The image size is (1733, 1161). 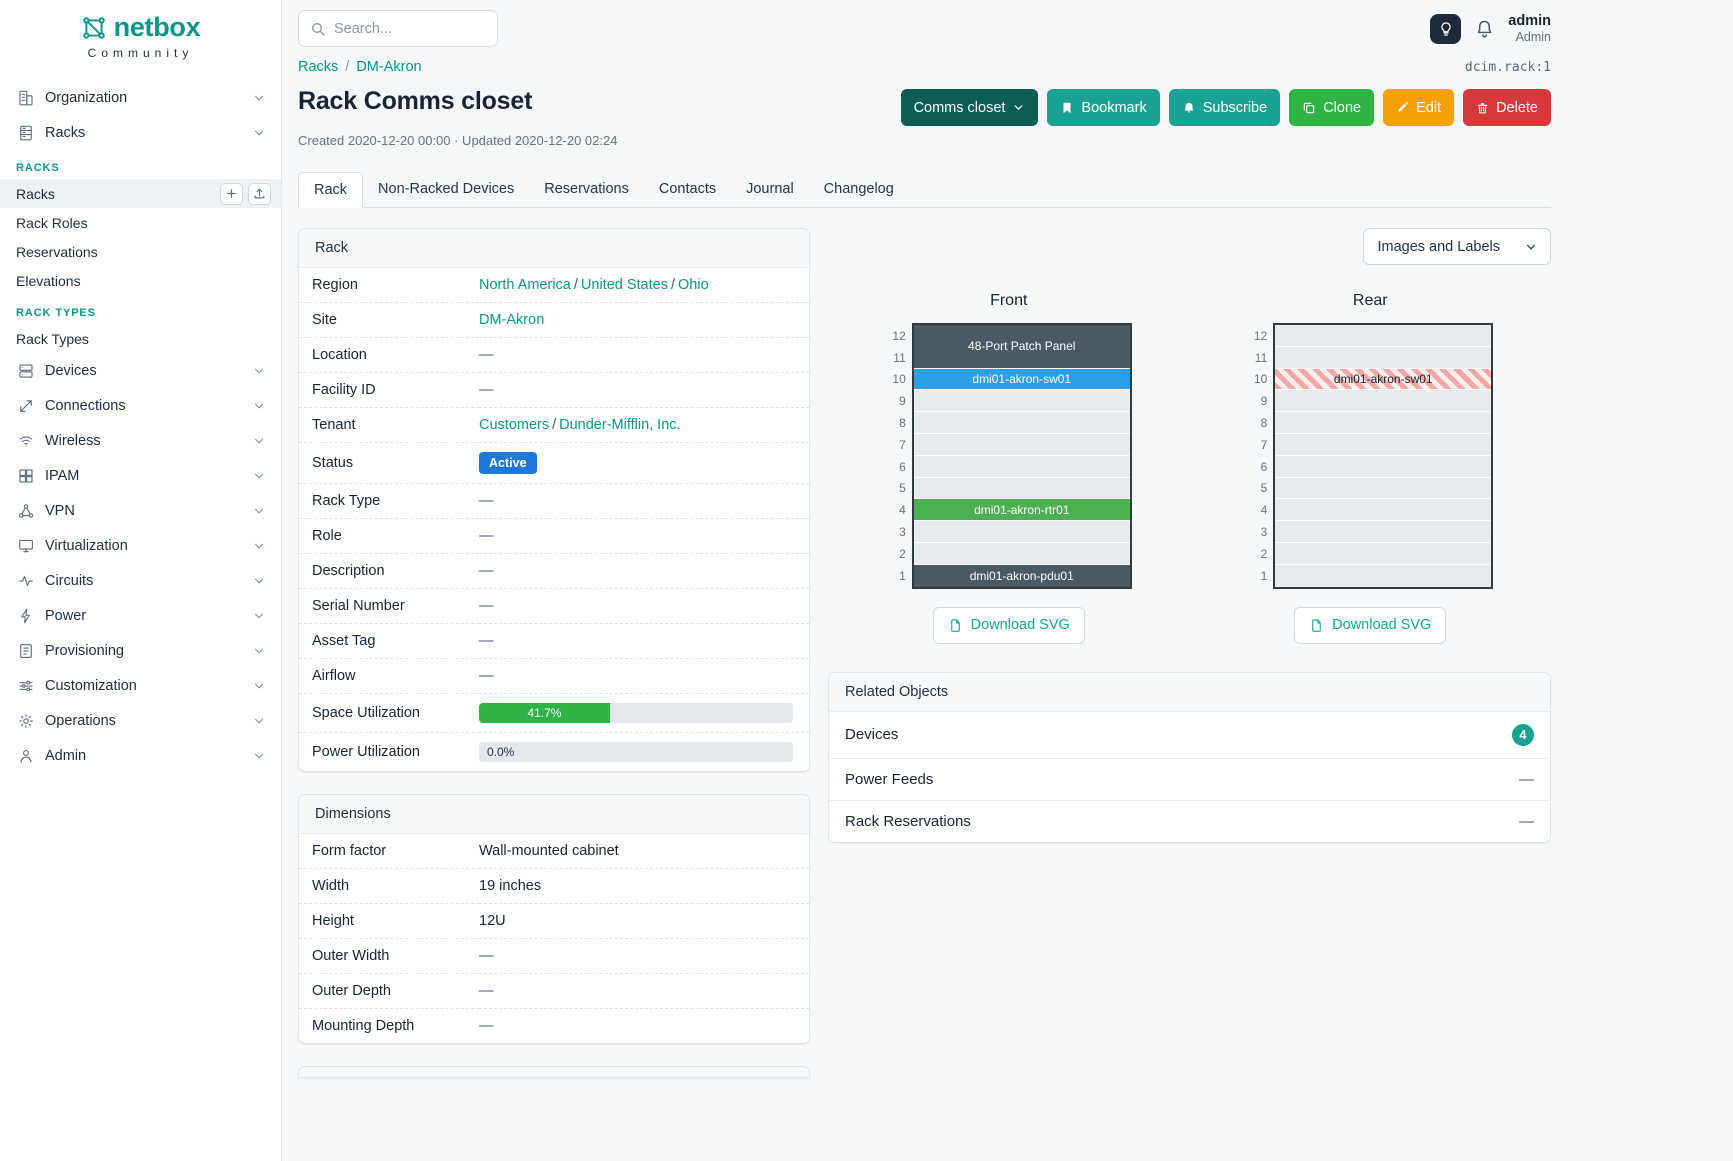 What do you see at coordinates (1189, 820) in the screenshot?
I see `related-row-rack-reservations: Rack Reservations —` at bounding box center [1189, 820].